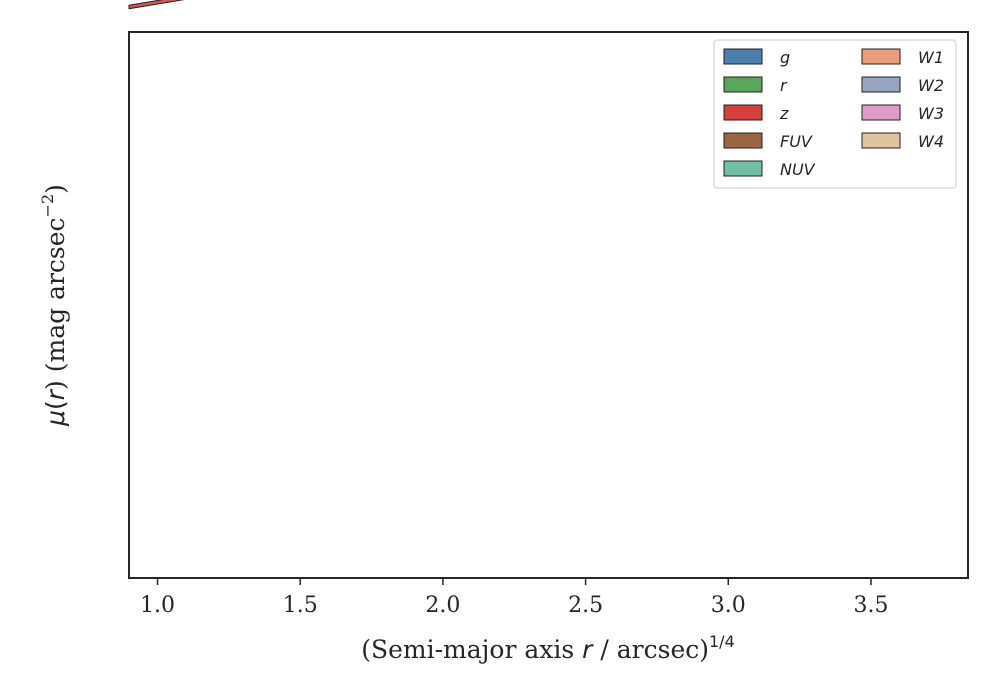 Image resolution: width=1000 pixels, height=700 pixels. What do you see at coordinates (585, 605) in the screenshot?
I see `x-tick-label: 2.5` at bounding box center [585, 605].